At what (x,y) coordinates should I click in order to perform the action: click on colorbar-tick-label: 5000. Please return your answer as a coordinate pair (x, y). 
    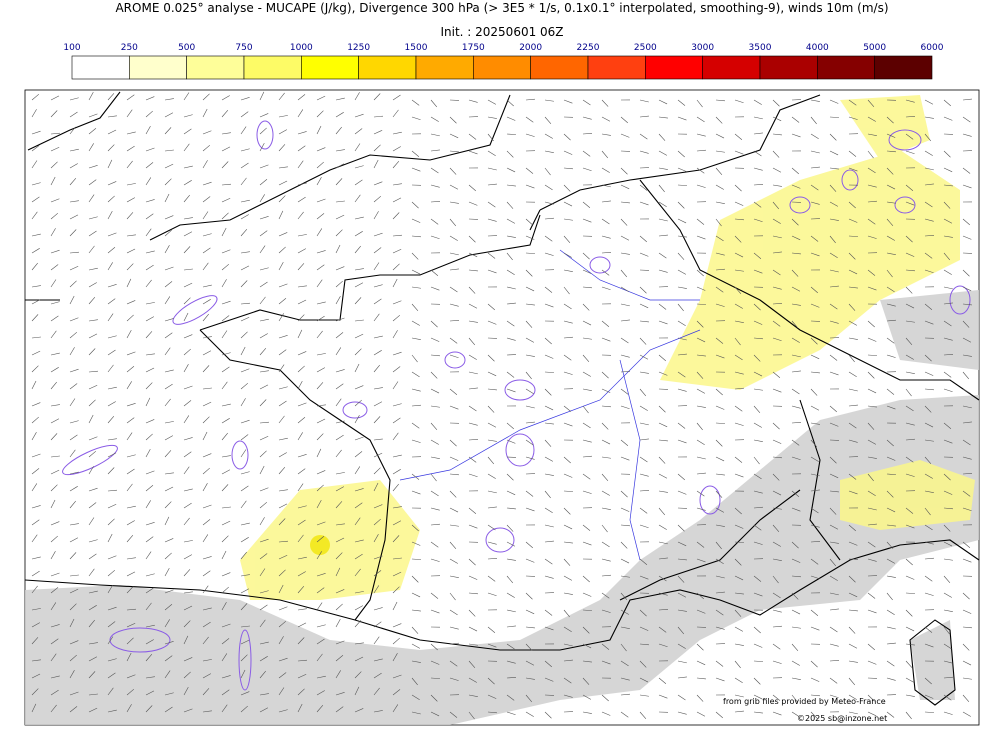
    Looking at the image, I should click on (874, 48).